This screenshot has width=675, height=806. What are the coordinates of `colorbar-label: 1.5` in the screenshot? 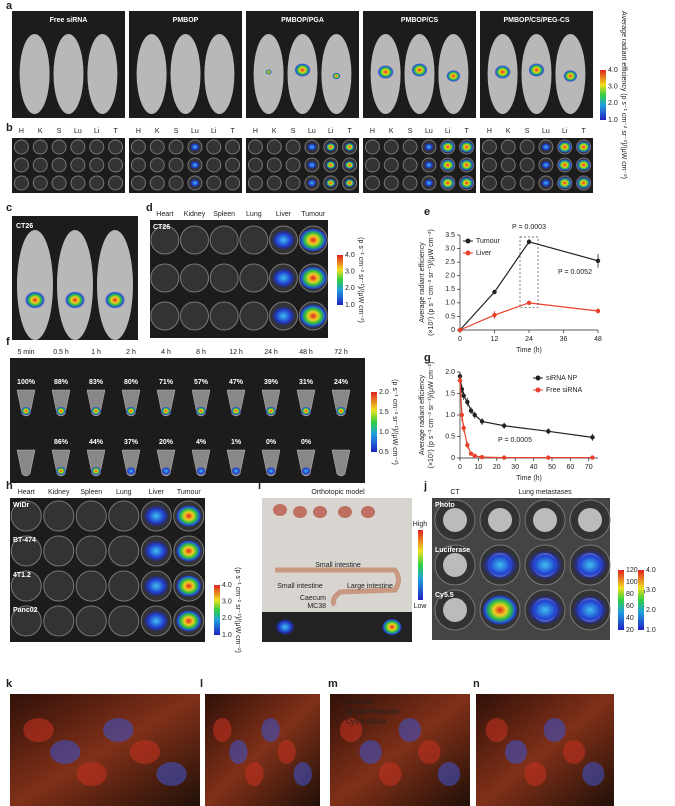 It's located at (384, 412).